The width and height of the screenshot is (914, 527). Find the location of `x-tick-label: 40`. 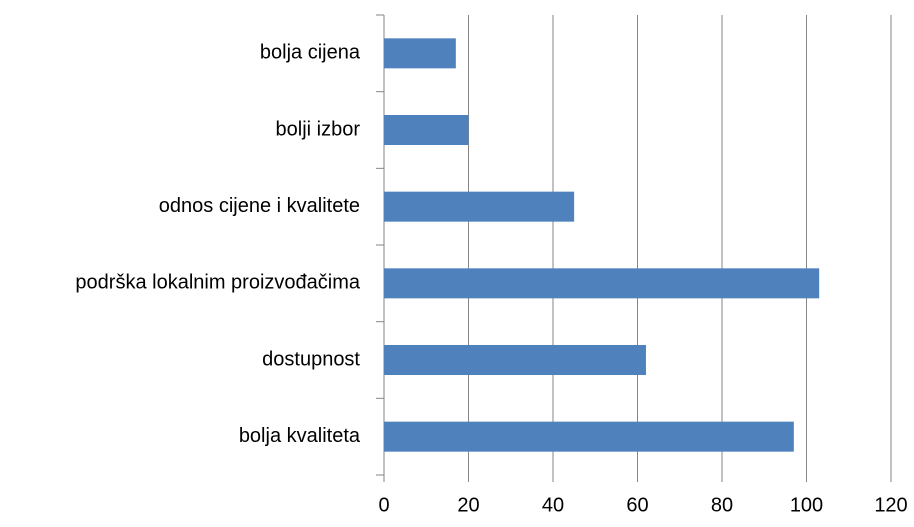

x-tick-label: 40 is located at coordinates (553, 505).